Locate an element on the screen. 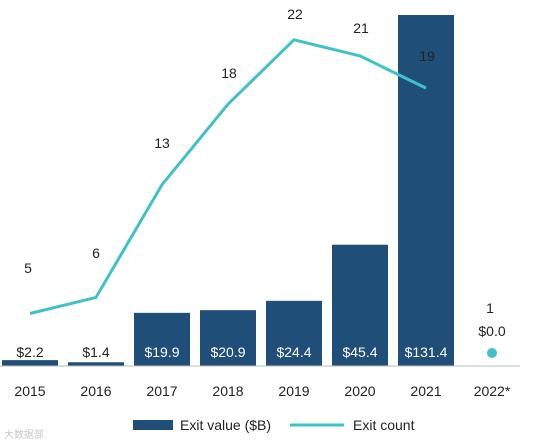 The height and width of the screenshot is (442, 540). watermark: 大数据部 is located at coordinates (24, 434).